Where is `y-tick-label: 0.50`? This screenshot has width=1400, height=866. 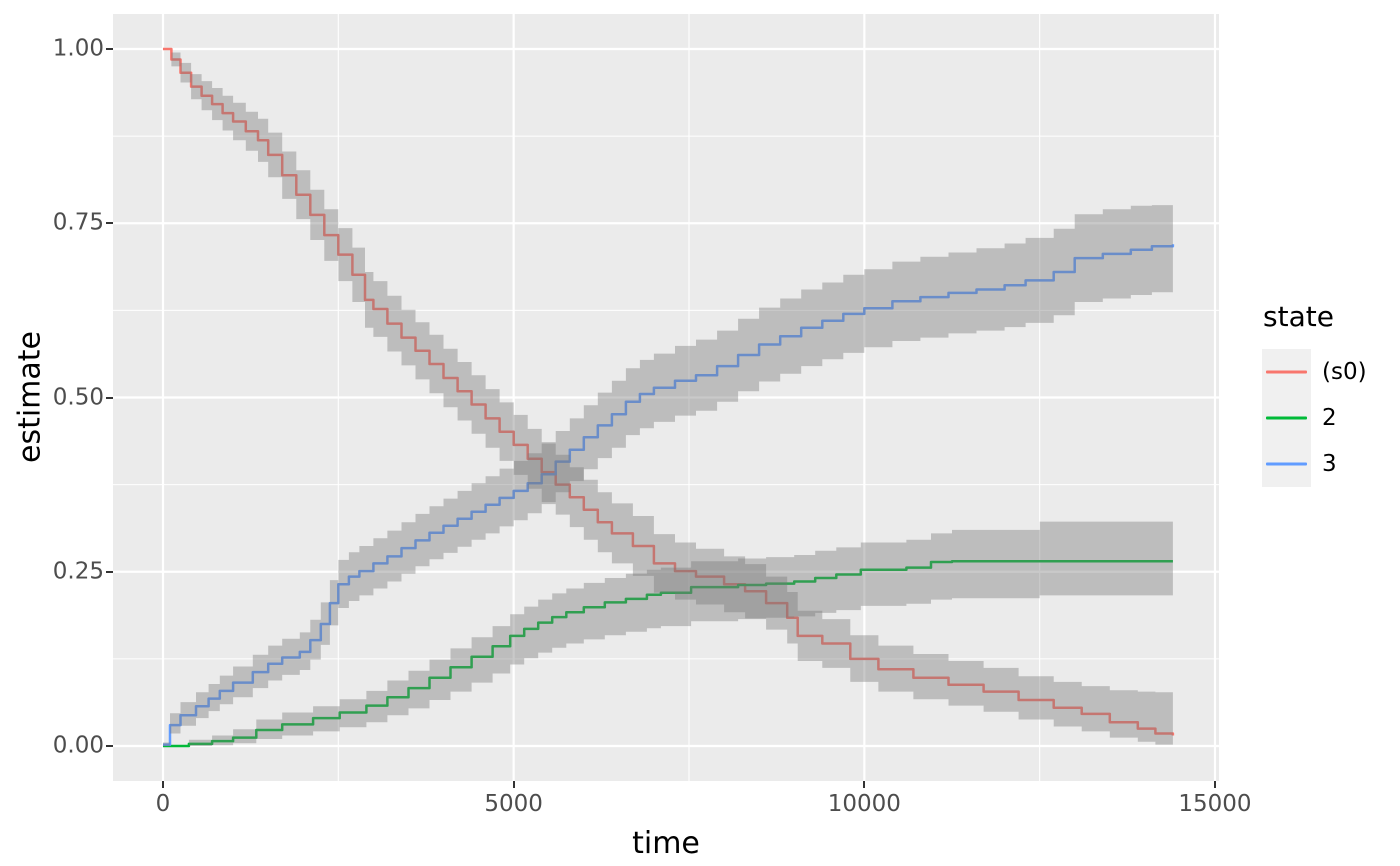
y-tick-label: 0.50 is located at coordinates (78, 397).